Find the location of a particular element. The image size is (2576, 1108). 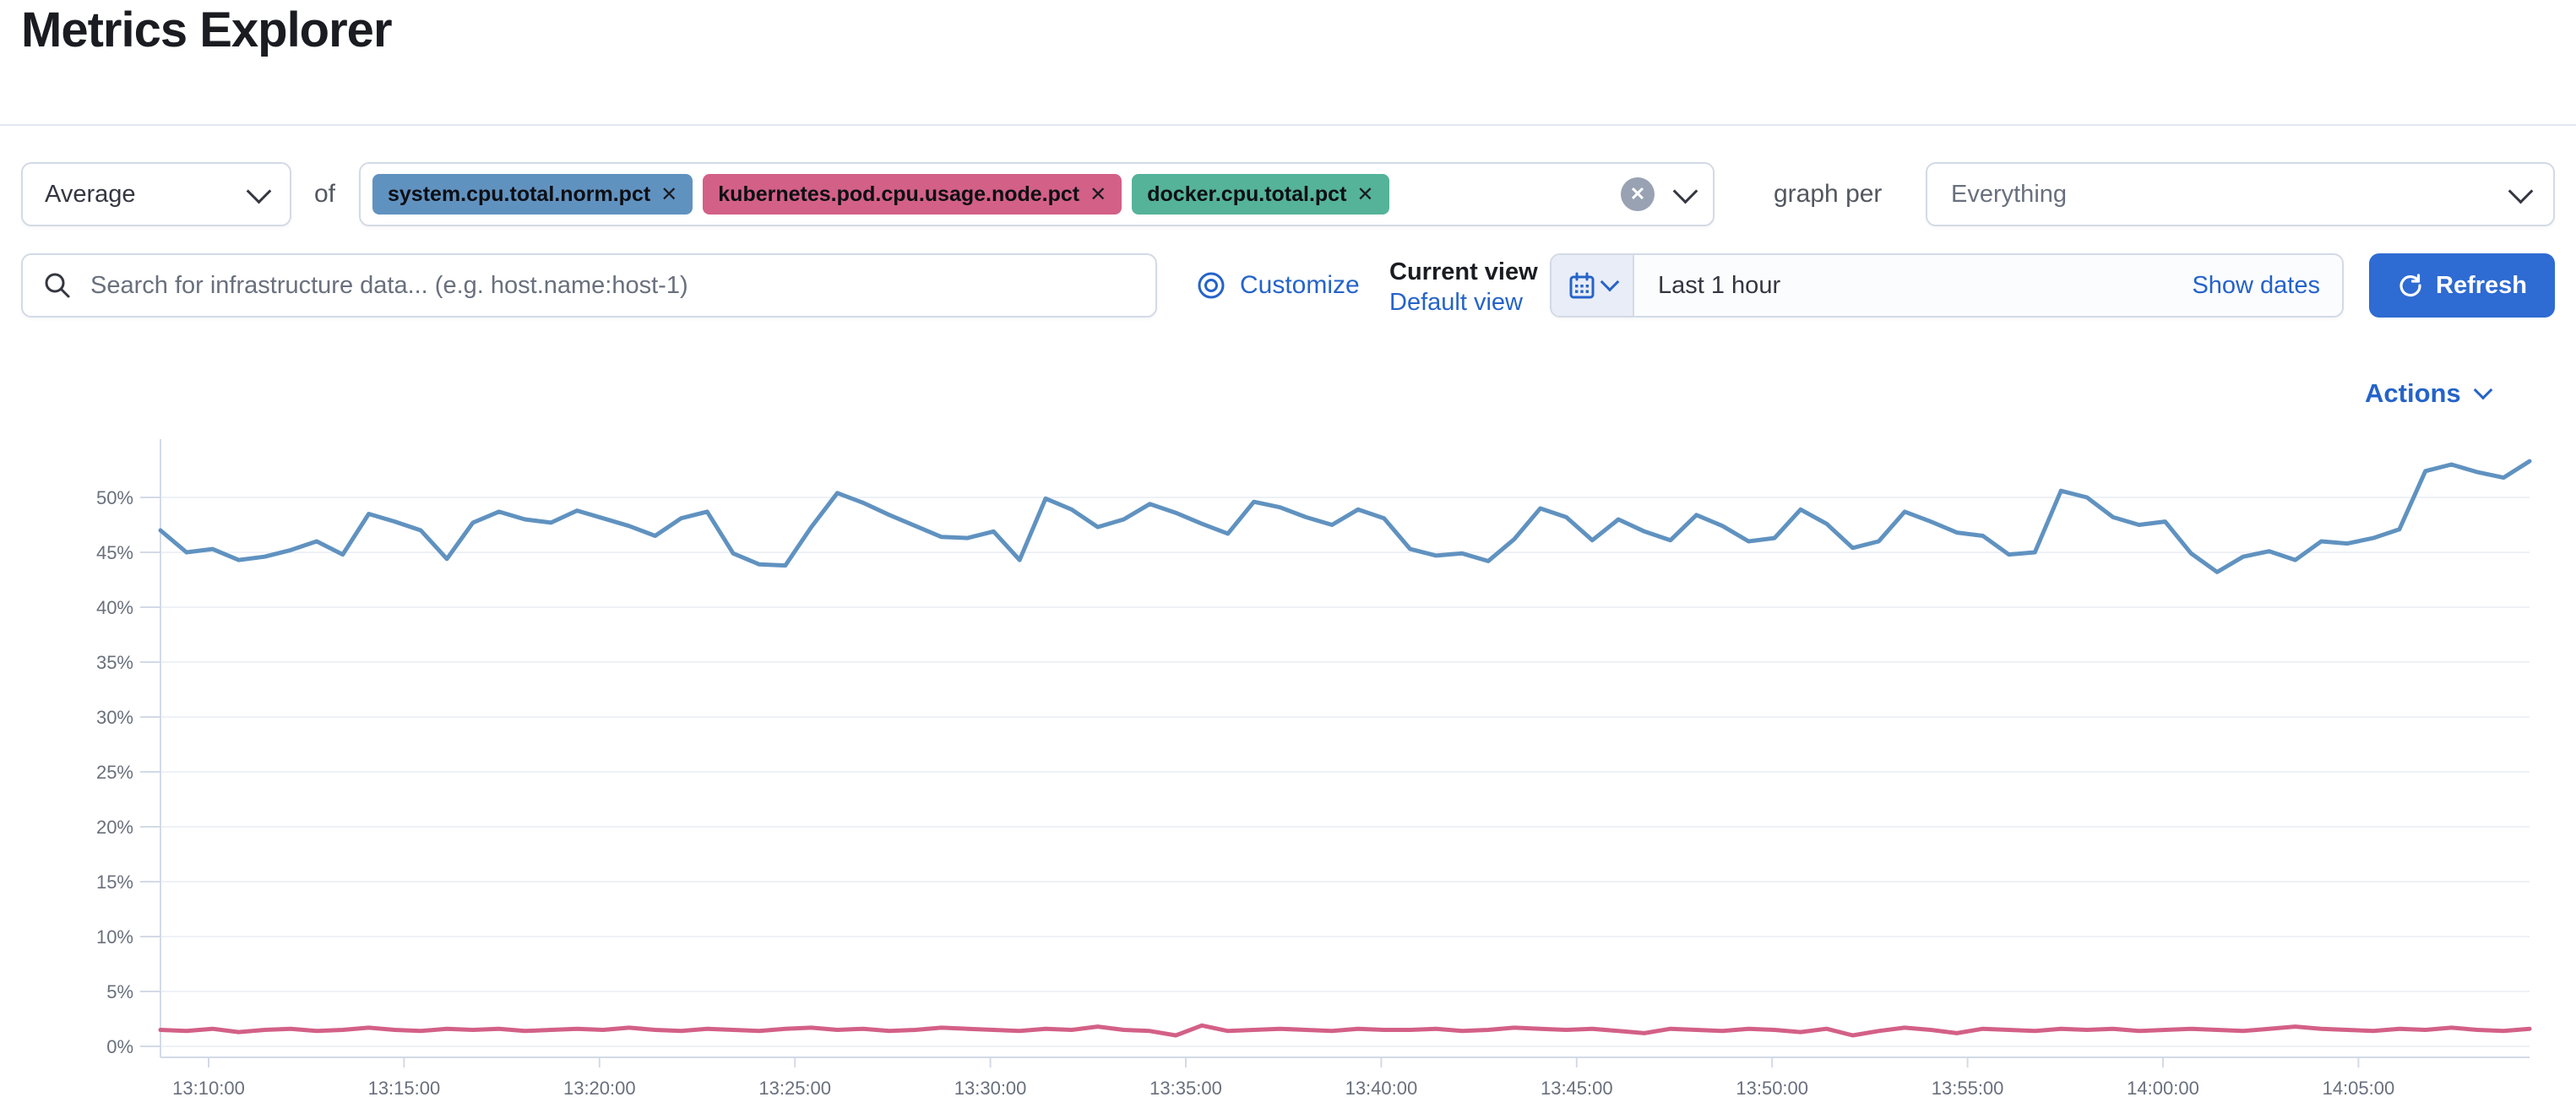

graph-per-label: graph per is located at coordinates (1828, 194).